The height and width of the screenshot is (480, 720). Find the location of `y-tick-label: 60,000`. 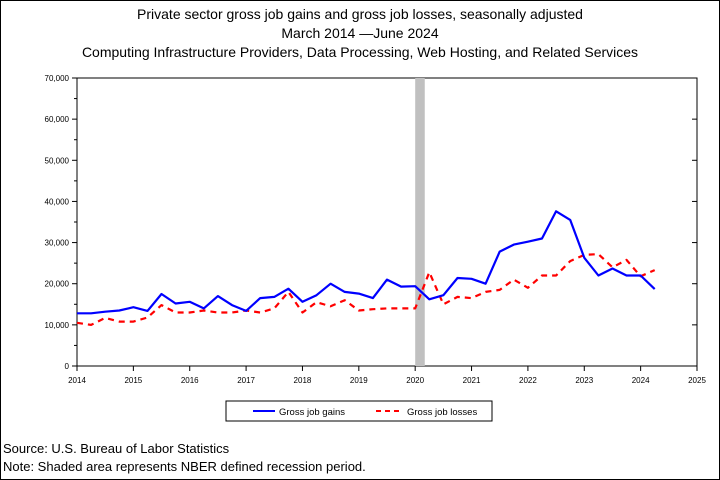

y-tick-label: 60,000 is located at coordinates (57, 119).